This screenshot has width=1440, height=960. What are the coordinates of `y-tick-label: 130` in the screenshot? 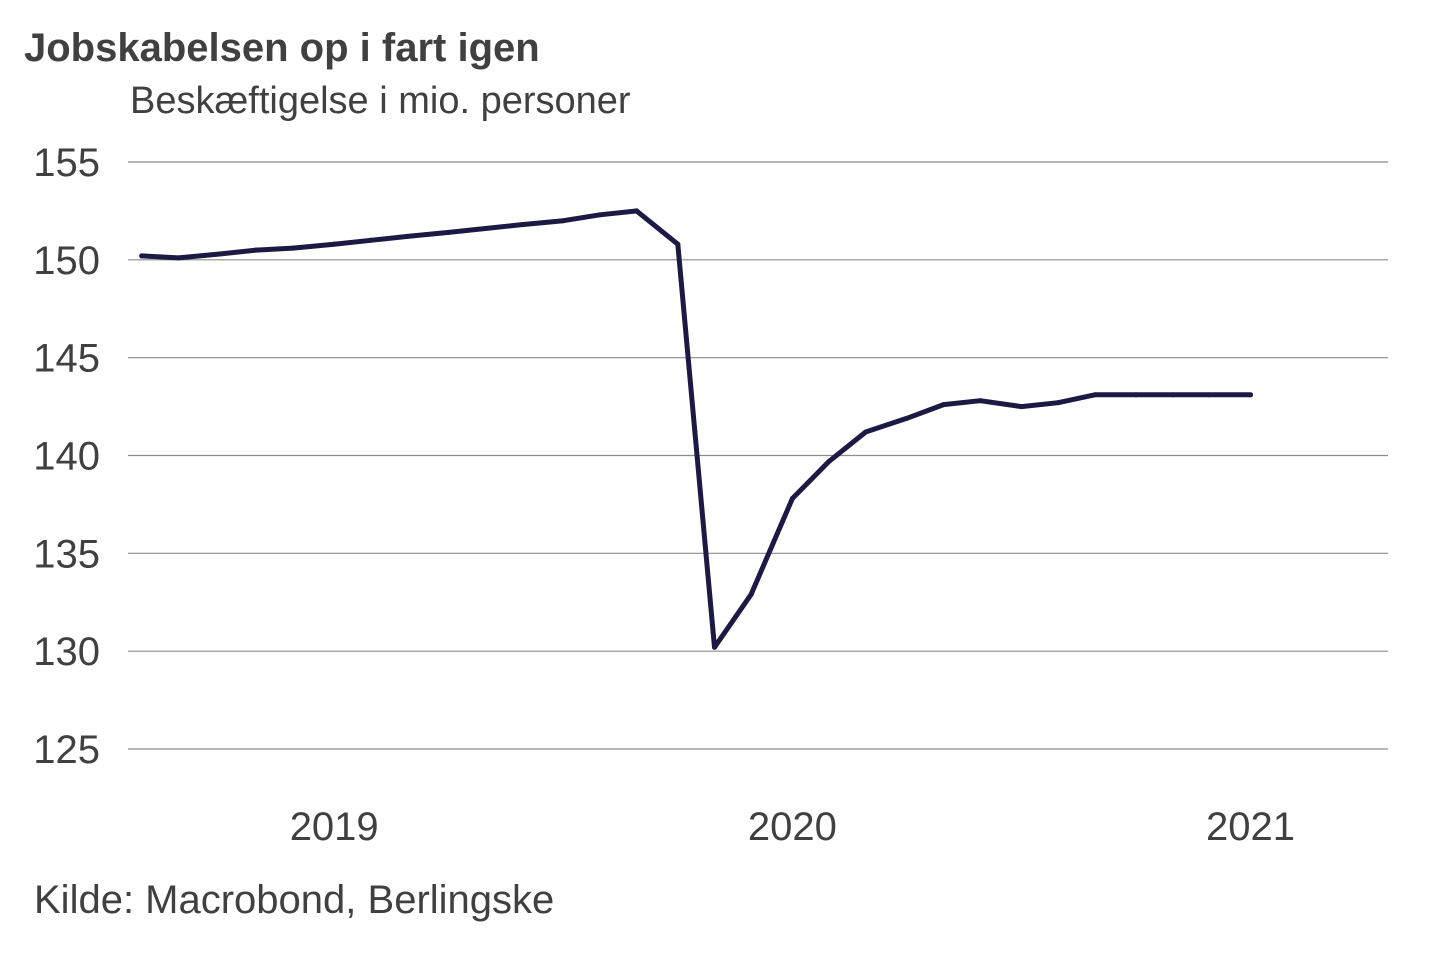 It's located at (66, 652).